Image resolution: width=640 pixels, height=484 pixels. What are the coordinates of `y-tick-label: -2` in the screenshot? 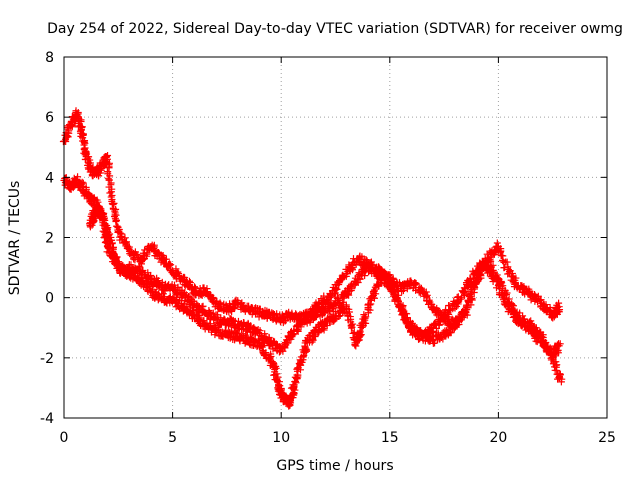 It's located at (47, 359).